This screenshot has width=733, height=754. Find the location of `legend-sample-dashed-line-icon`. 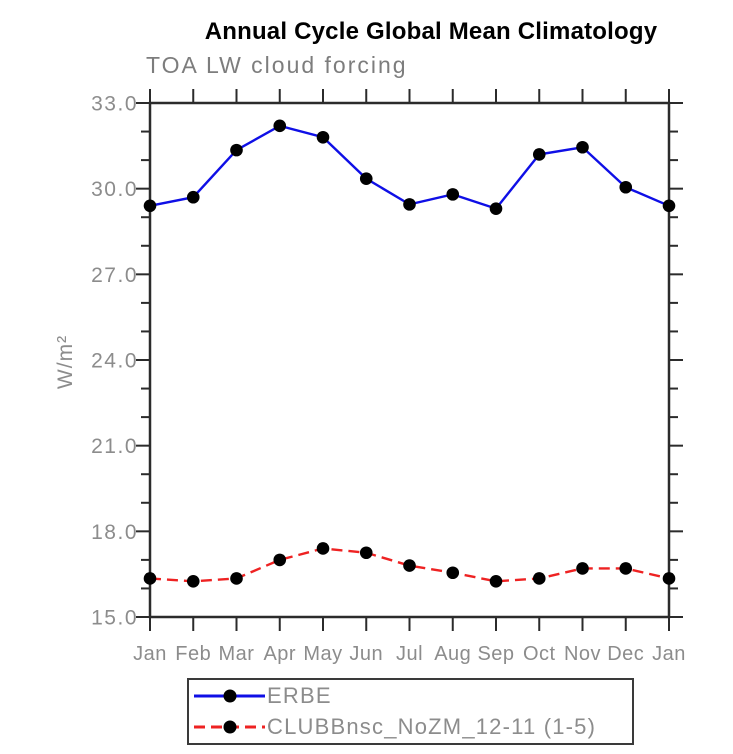

legend-sample-dashed-line-icon is located at coordinates (229, 727).